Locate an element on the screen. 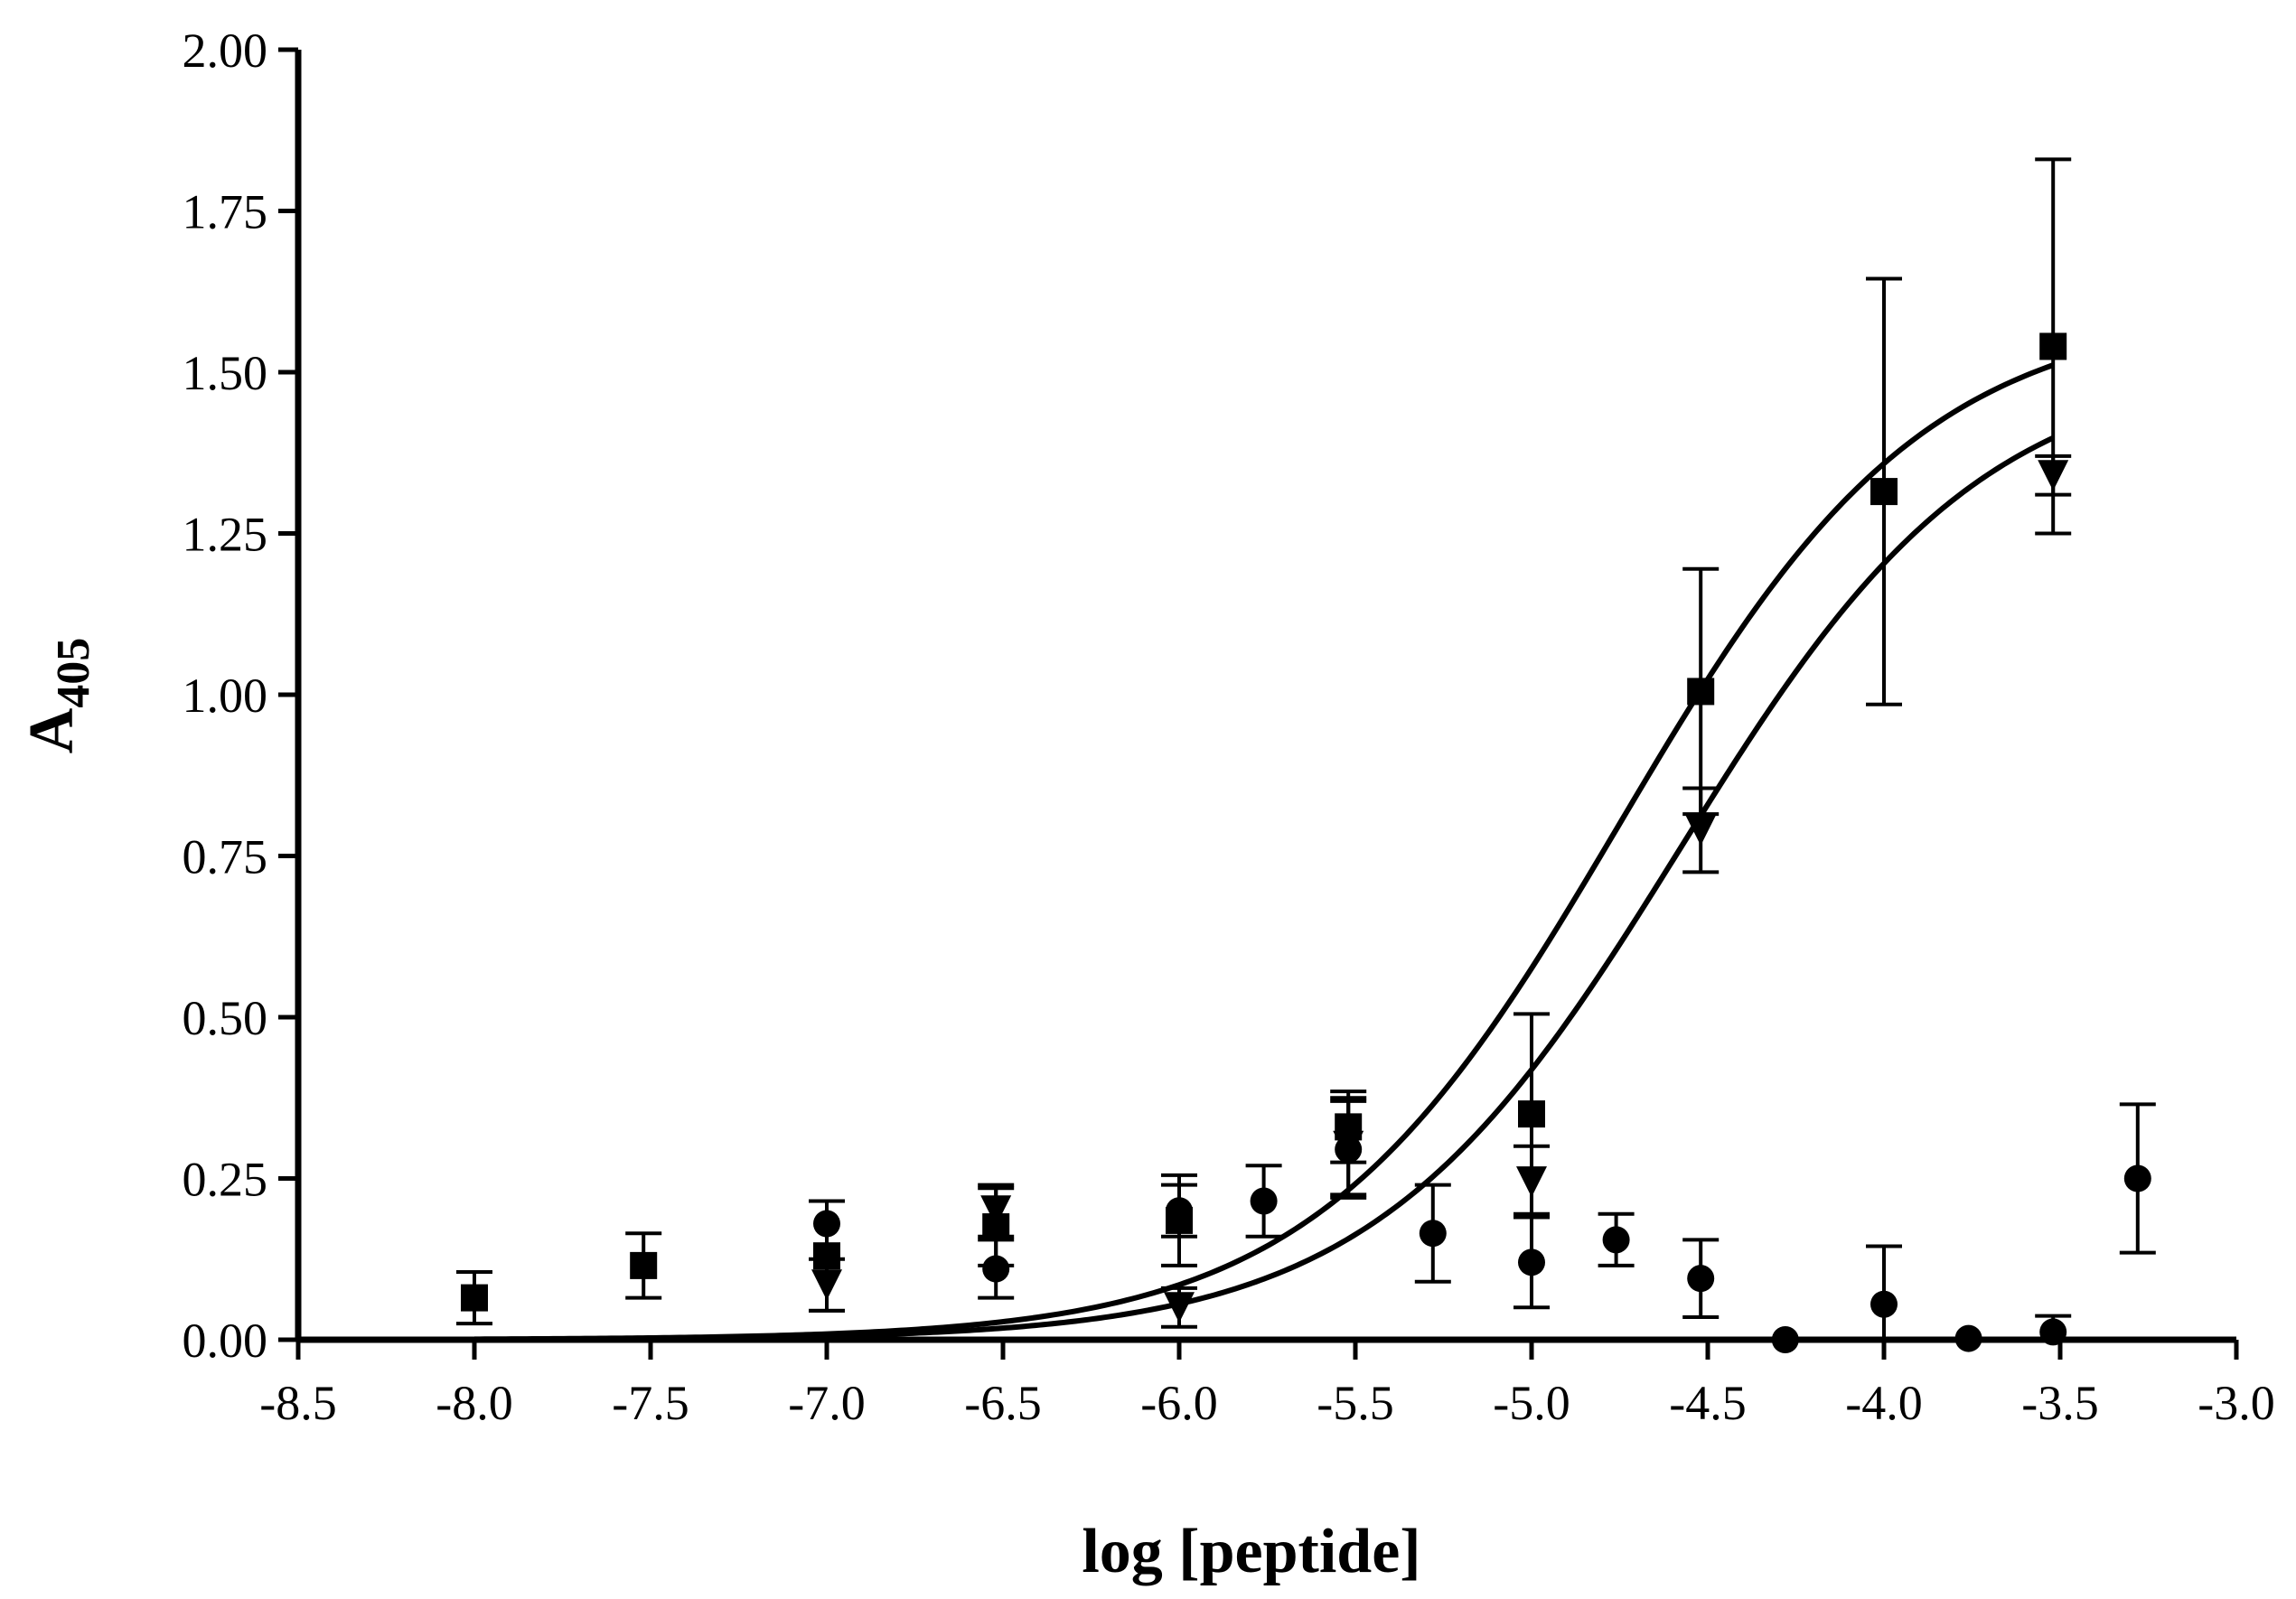 This screenshot has width=2296, height=1599. y-tick-label: 0.00 is located at coordinates (225, 1341).